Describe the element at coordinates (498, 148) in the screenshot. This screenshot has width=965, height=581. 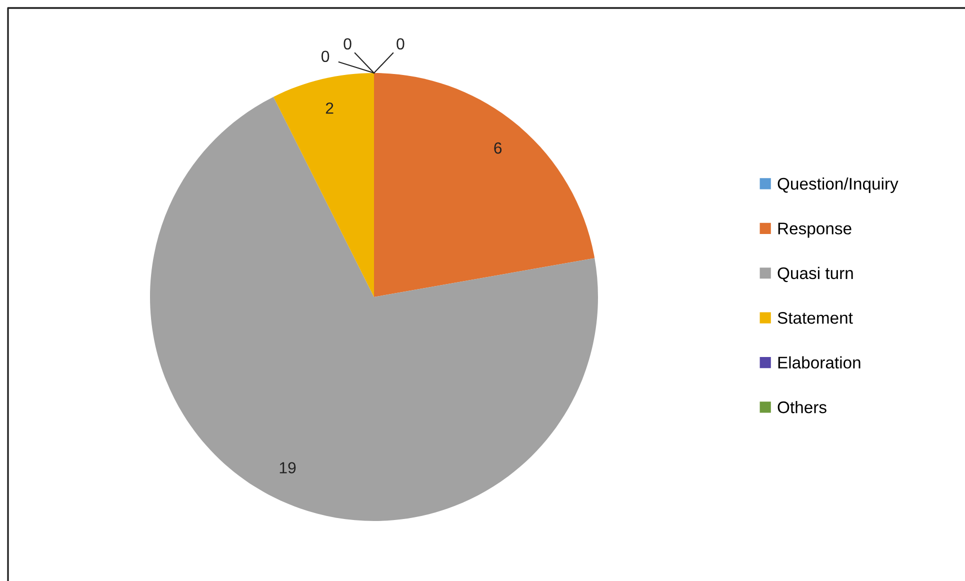
I see `data-label: 6` at that location.